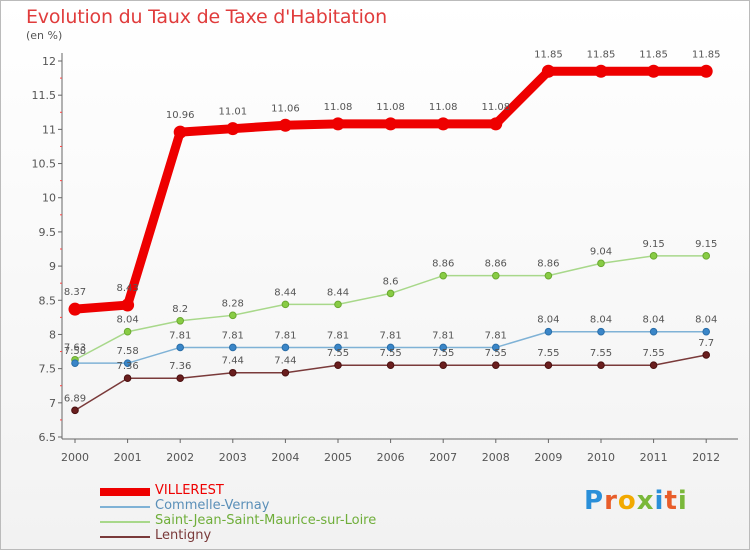  What do you see at coordinates (391, 281) in the screenshot?
I see `data-label: 8.6` at bounding box center [391, 281].